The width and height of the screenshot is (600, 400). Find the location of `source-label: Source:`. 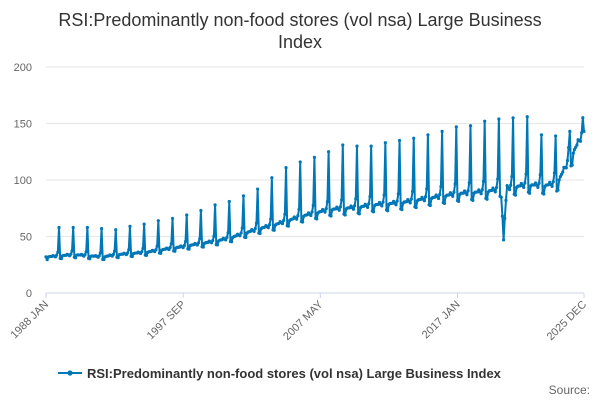

source-label: Source: is located at coordinates (569, 390).